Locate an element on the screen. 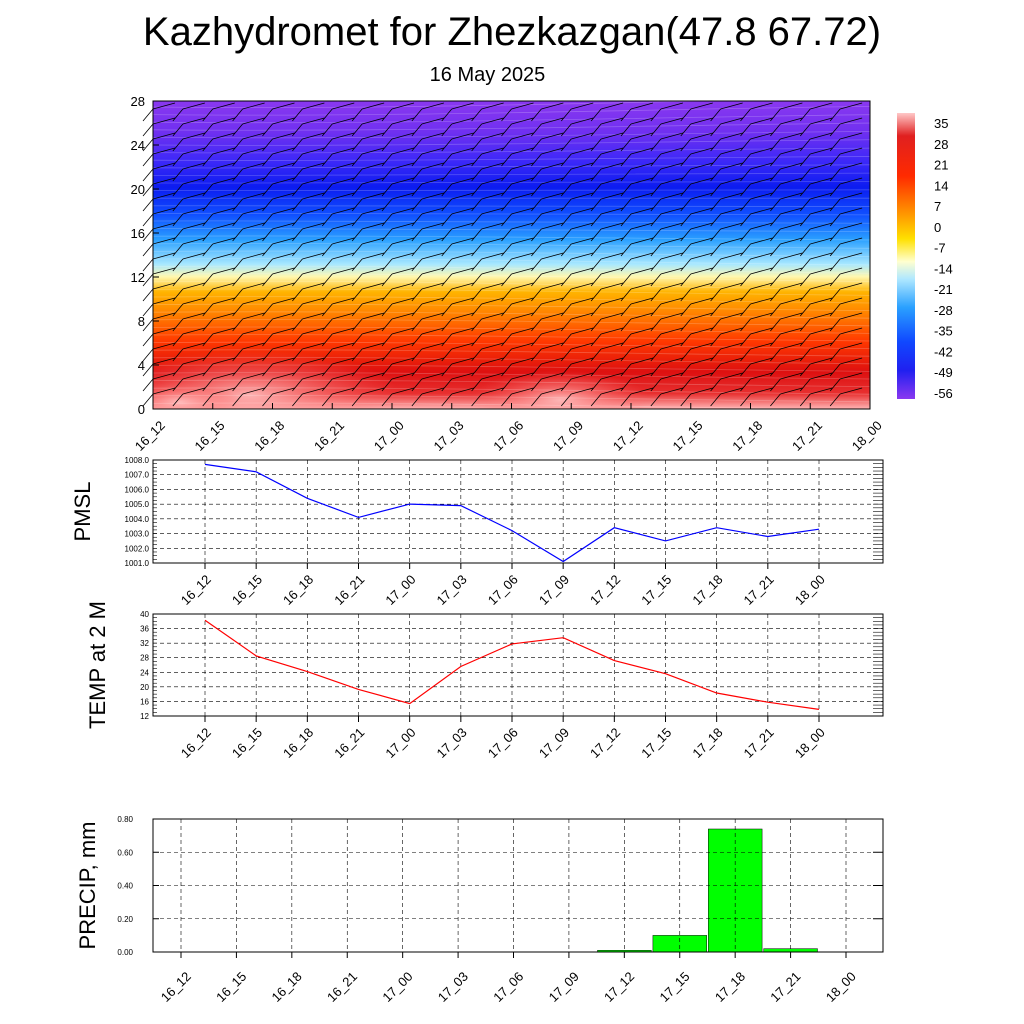 Image resolution: width=1024 pixels, height=1024 pixels. heatmap-y-tick-label: 16 is located at coordinates (138, 233).